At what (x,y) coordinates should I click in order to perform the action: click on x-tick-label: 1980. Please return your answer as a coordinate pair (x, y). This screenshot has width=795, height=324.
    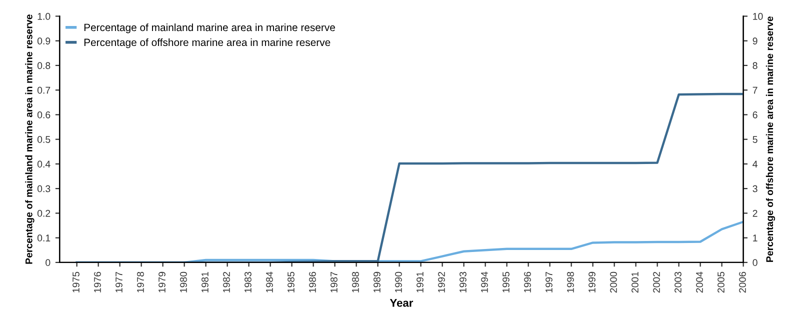
    Looking at the image, I should click on (183, 282).